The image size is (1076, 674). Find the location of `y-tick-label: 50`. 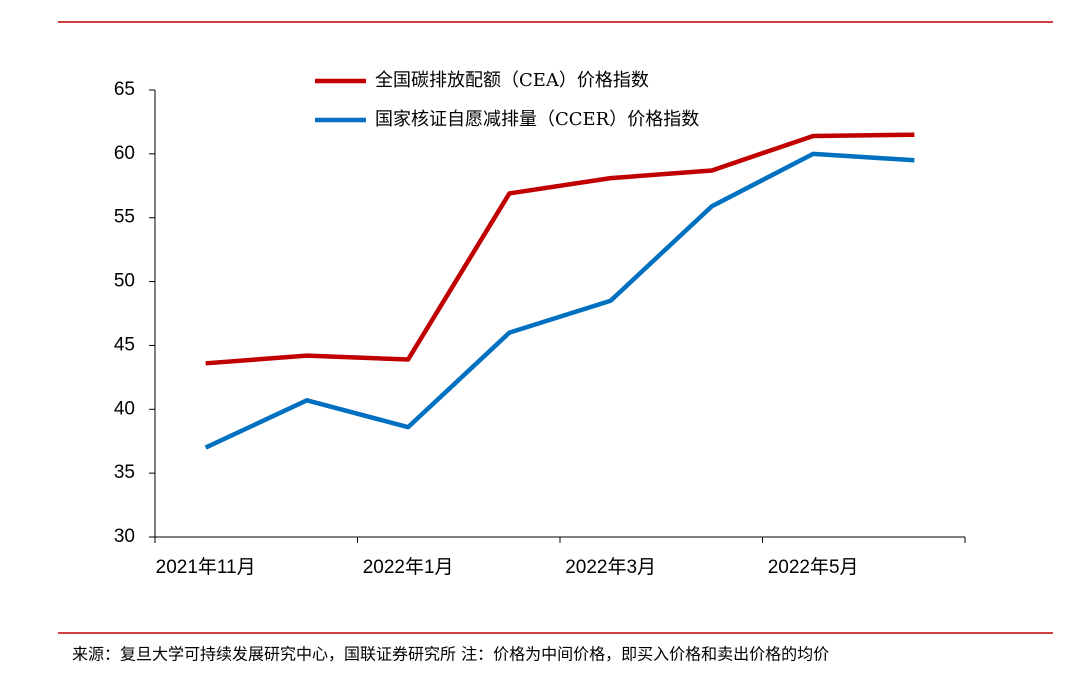

y-tick-label: 50 is located at coordinates (124, 281).